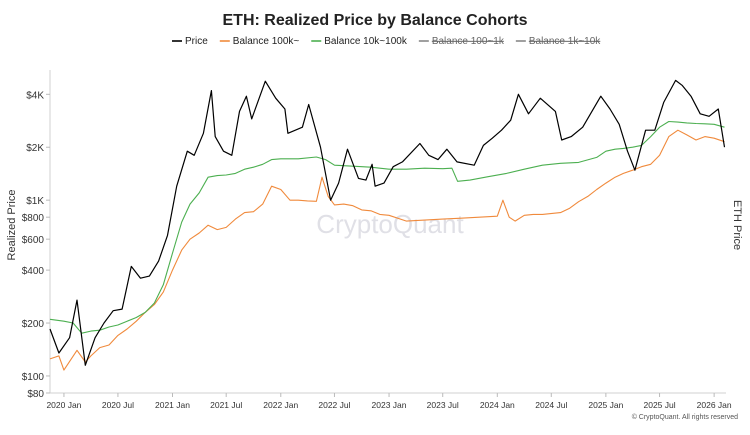 This screenshot has width=750, height=435. What do you see at coordinates (33, 218) in the screenshot?
I see `y-tick-label: $800` at bounding box center [33, 218].